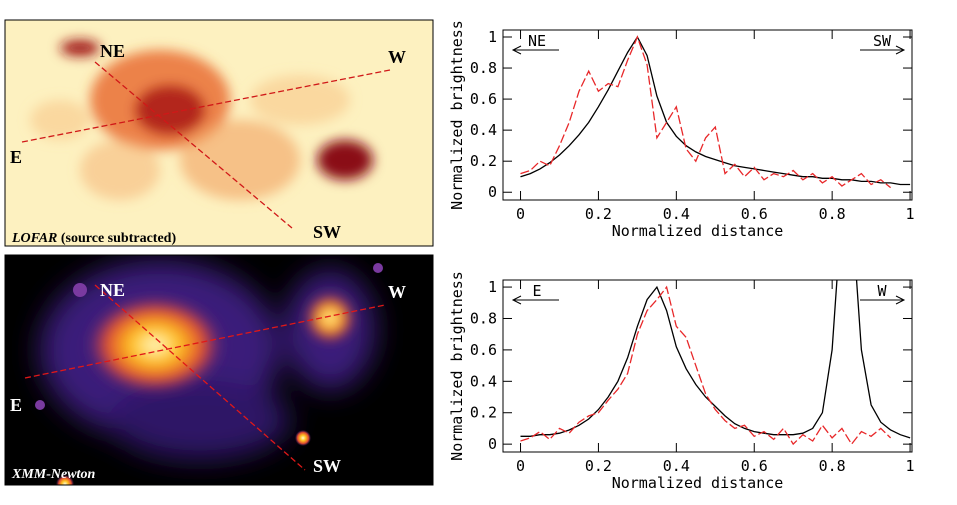 The width and height of the screenshot is (957, 505). Describe the element at coordinates (119, 238) in the screenshot. I see `caption-part: (source subtracted)` at that location.